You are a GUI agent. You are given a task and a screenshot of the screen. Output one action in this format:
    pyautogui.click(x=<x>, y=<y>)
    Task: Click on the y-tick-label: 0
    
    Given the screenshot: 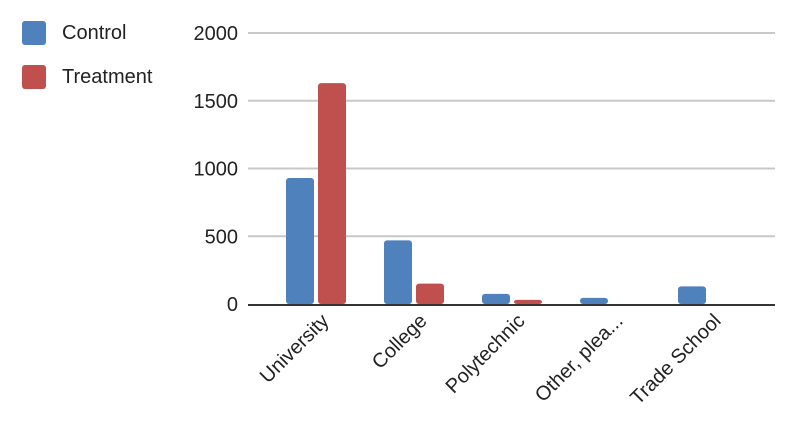 What is the action you would take?
    pyautogui.click(x=232, y=305)
    